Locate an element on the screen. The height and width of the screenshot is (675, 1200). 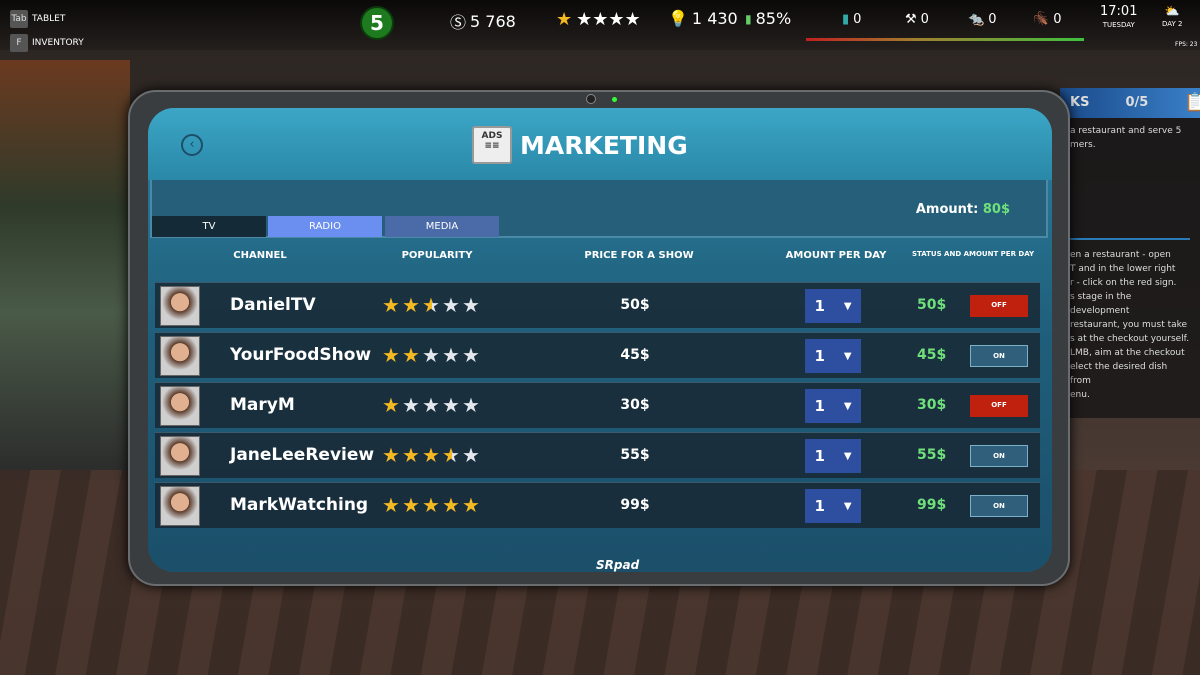
hammer-icon: ⚒ is located at coordinates (911, 19).